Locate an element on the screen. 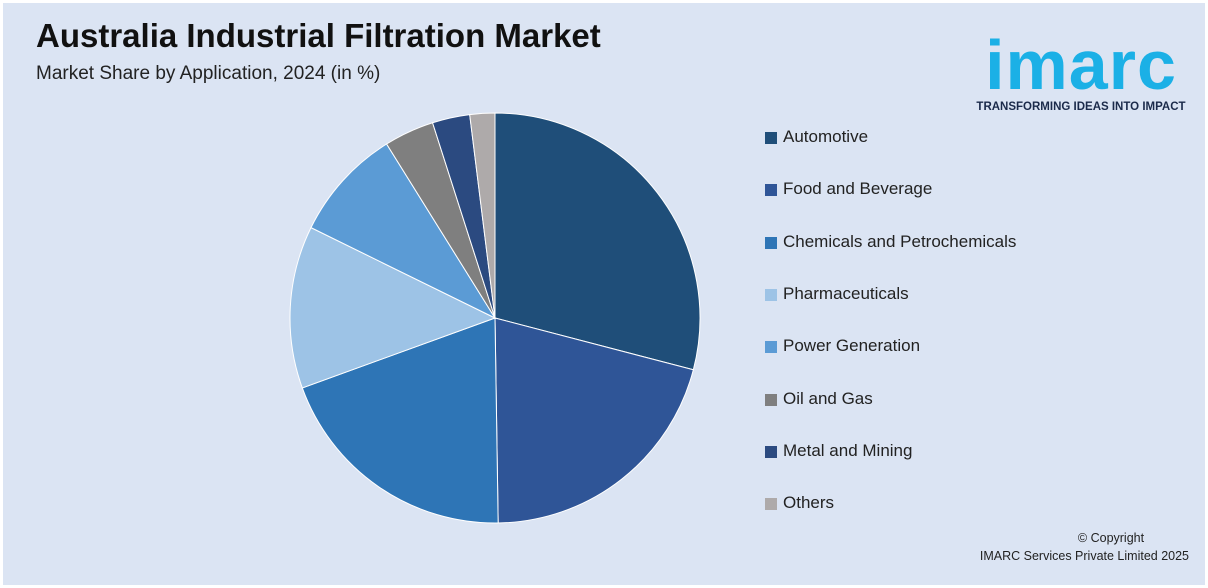  pie-slice-food-and-beverage is located at coordinates (594, 420).